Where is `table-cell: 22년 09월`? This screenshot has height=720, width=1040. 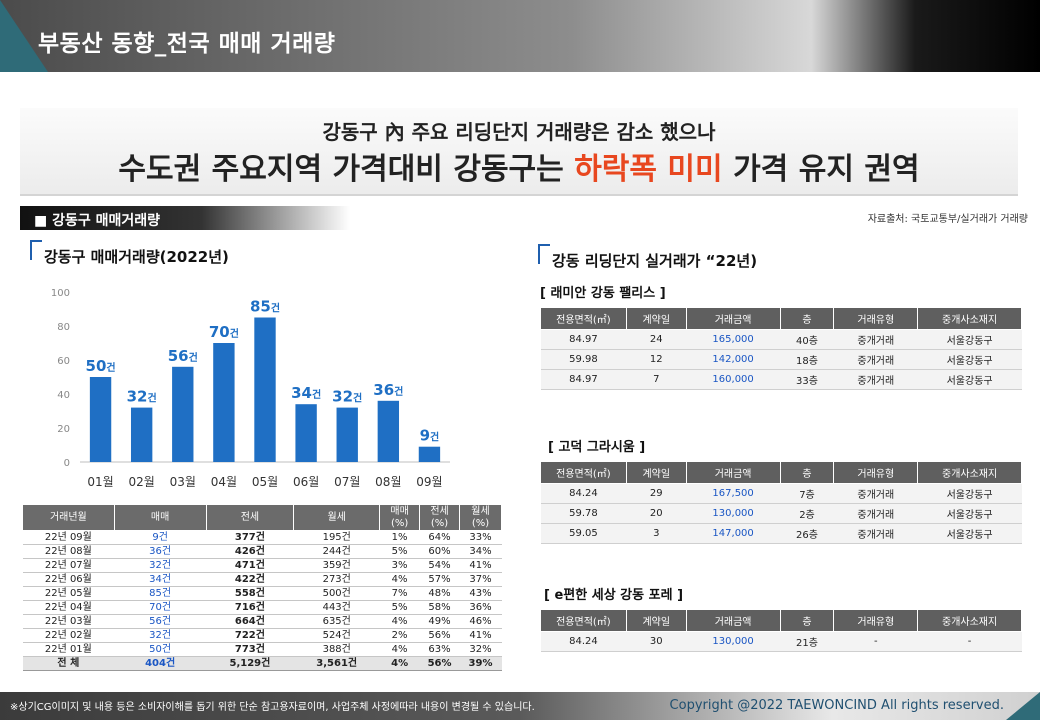 table-cell: 22년 09월 is located at coordinates (68, 537).